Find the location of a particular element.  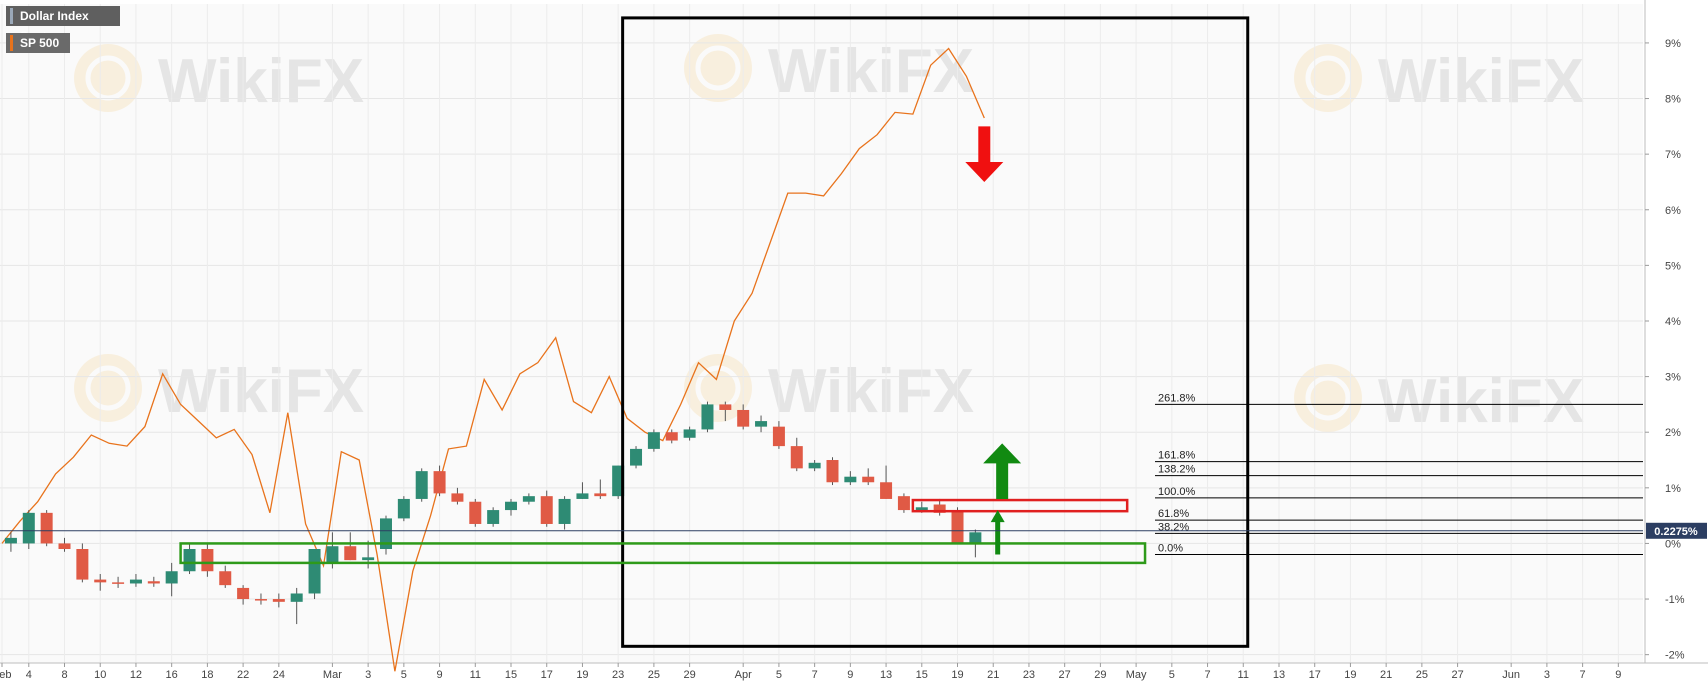

x-tick-label: May is located at coordinates (1136, 675).